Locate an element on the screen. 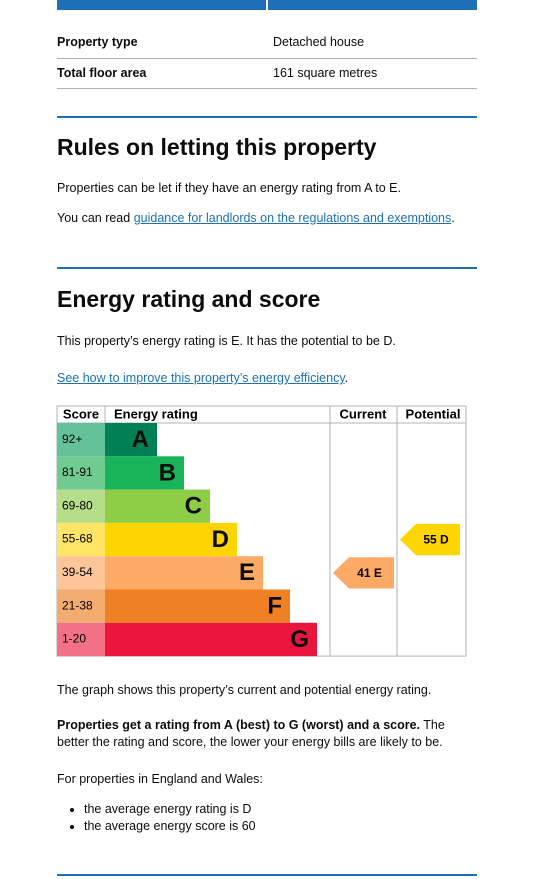  rating-letter: A is located at coordinates (140, 439).